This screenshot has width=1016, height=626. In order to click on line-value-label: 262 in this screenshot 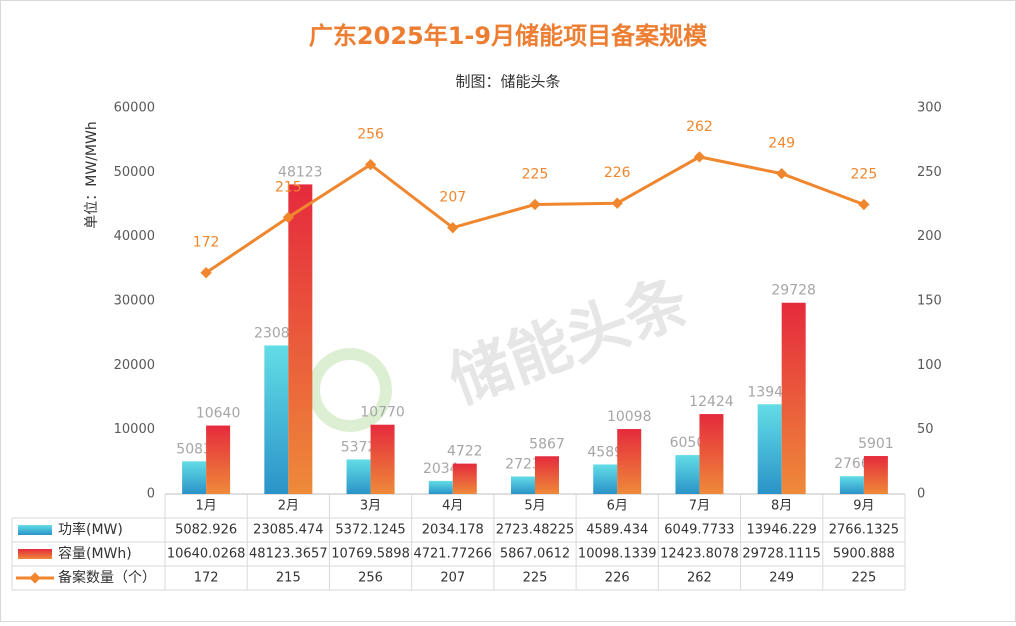, I will do `click(699, 127)`.